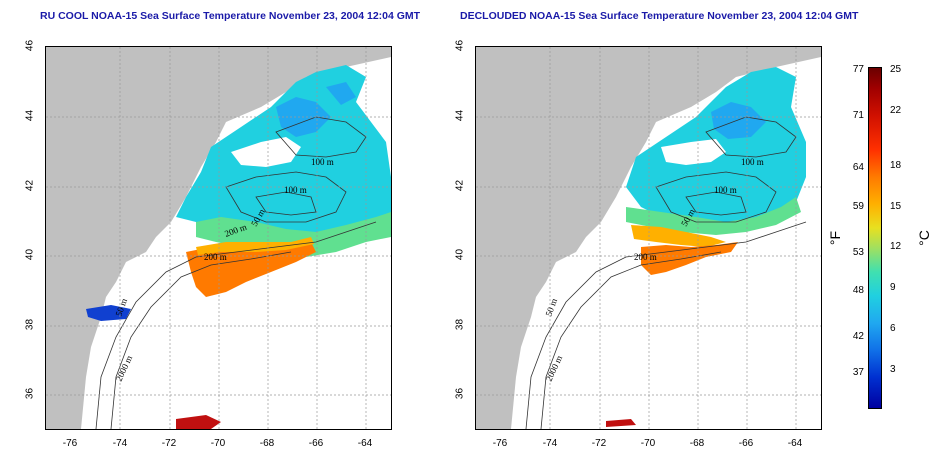 This screenshot has height=475, width=950. I want to click on sst-green-band, so click(713, 216).